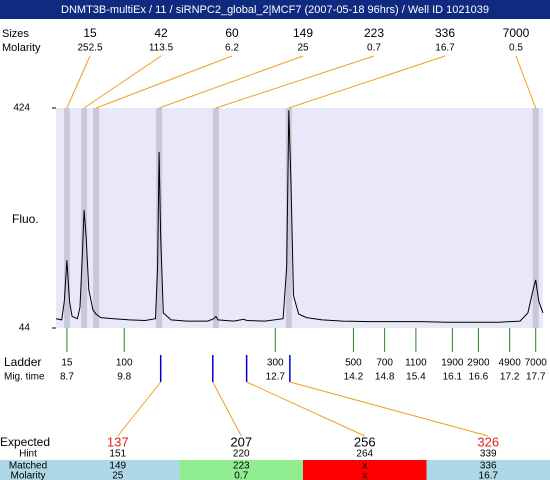 This screenshot has height=480, width=550. Describe the element at coordinates (364, 454) in the screenshot. I see `hint-size: 264` at that location.